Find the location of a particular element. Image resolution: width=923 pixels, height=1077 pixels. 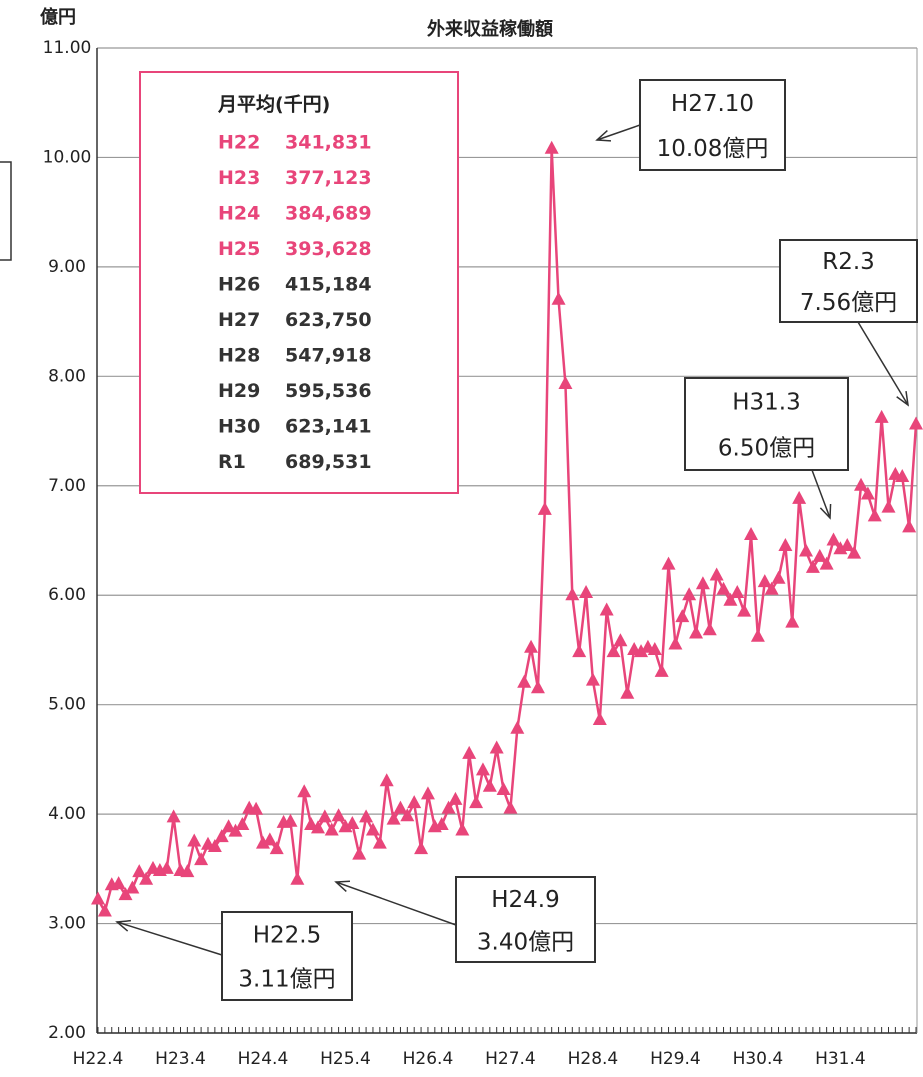

legend-row-value: 384,689 is located at coordinates (328, 214).